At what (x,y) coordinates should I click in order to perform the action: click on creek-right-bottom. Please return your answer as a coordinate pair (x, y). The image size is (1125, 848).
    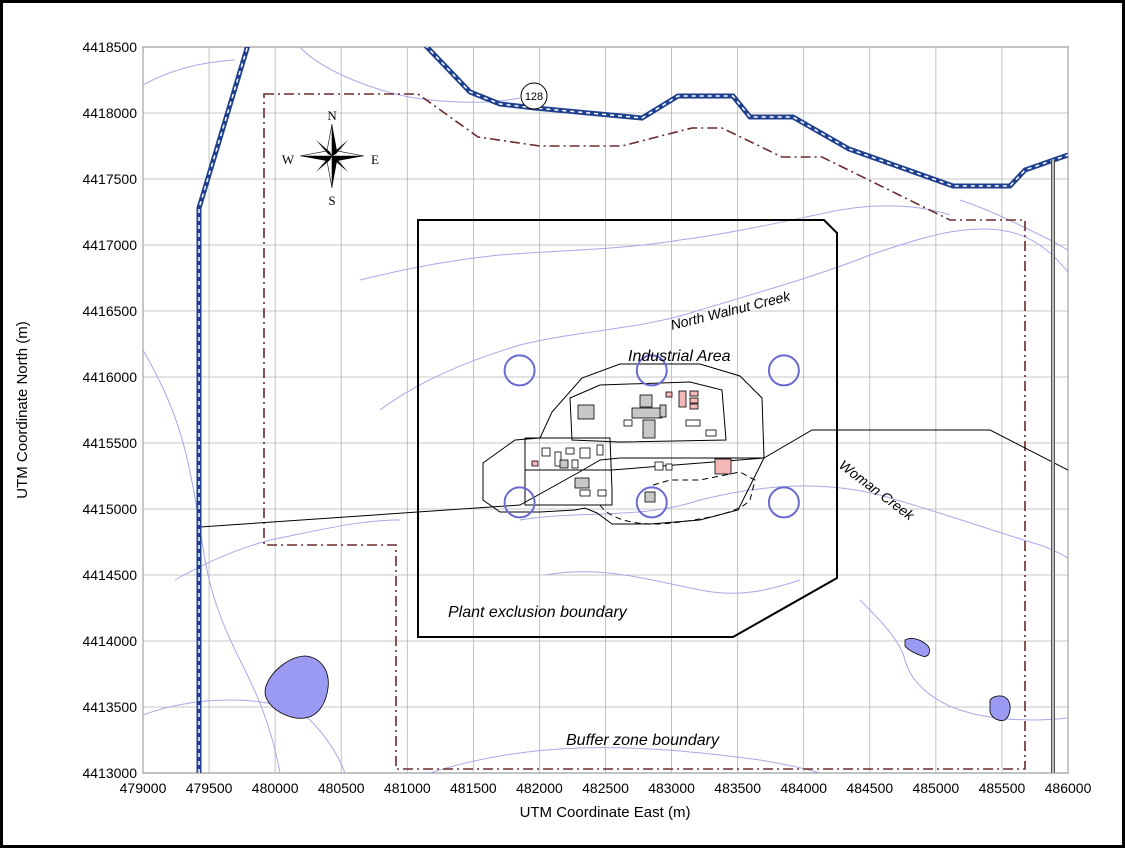
    Looking at the image, I should click on (963, 660).